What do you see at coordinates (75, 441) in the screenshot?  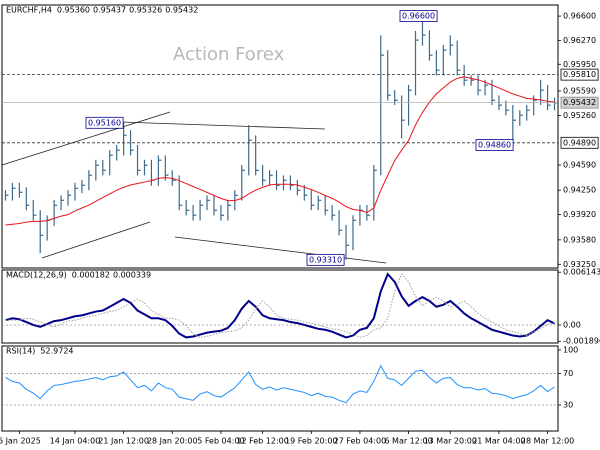 I see `x-tick-label: 14 Jan 04:00` at bounding box center [75, 441].